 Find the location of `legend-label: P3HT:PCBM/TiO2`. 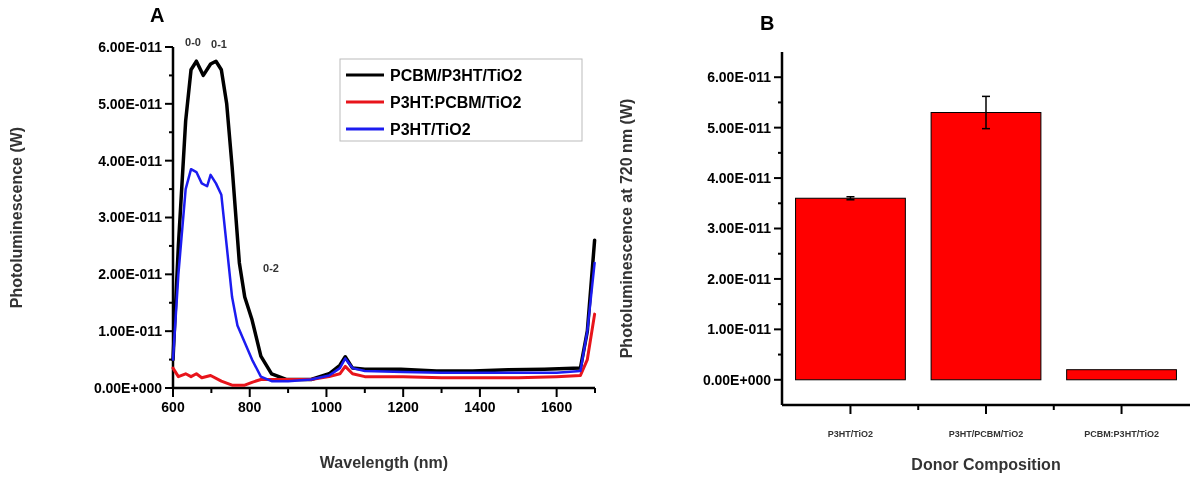

legend-label: P3HT:PCBM/TiO2 is located at coordinates (456, 102).